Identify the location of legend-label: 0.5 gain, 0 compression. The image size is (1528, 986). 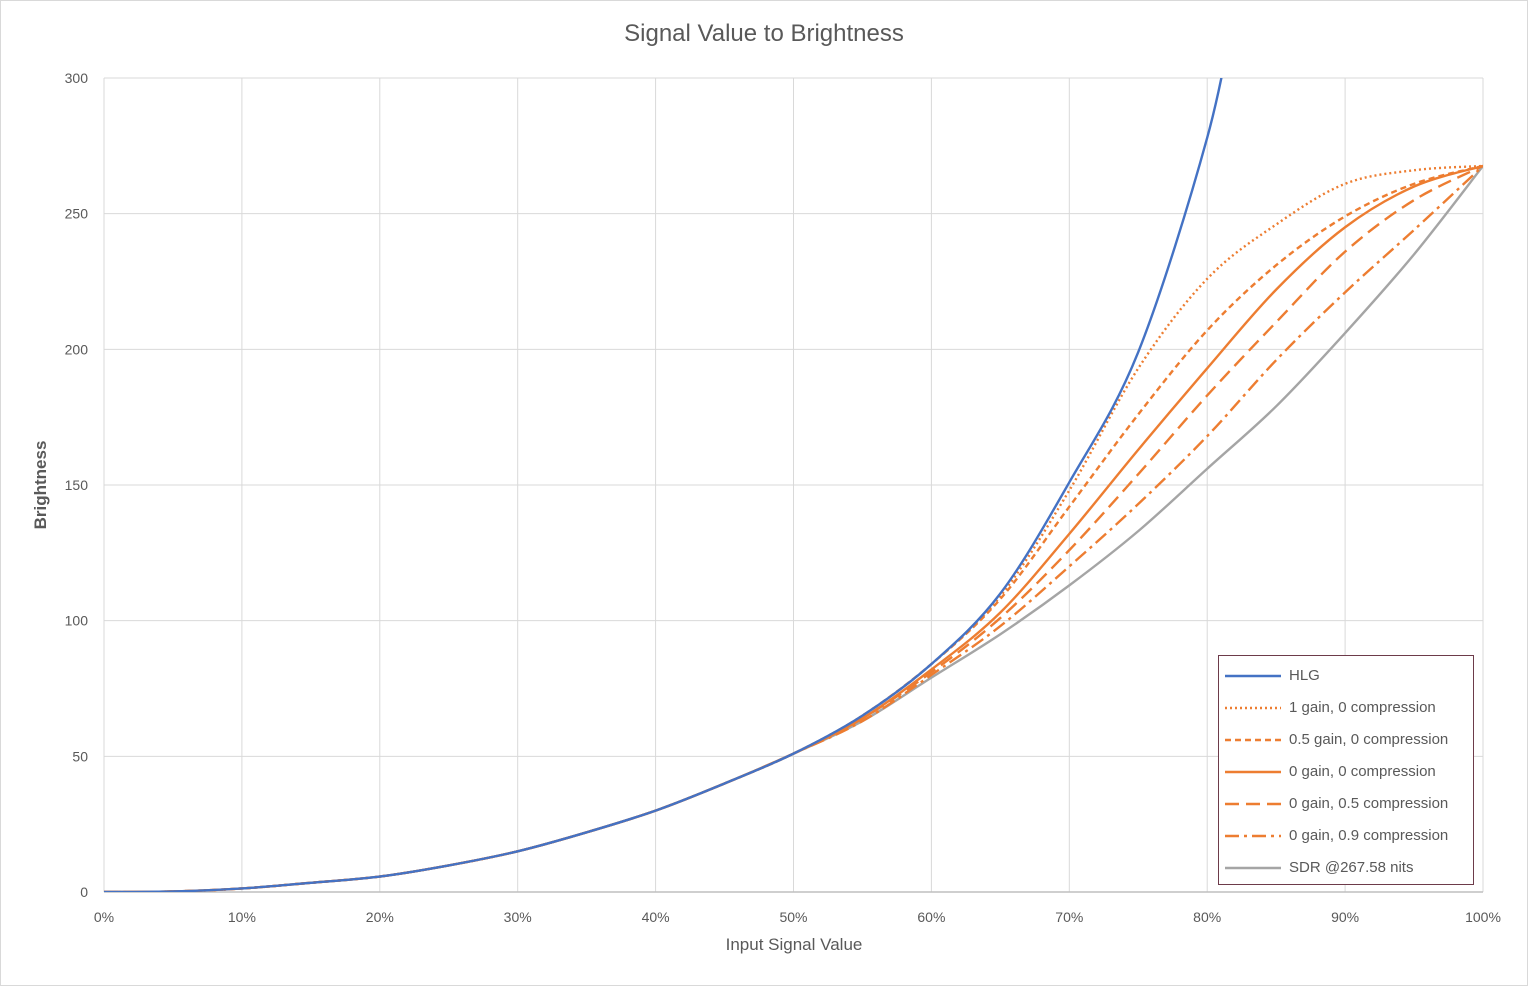
(1369, 739).